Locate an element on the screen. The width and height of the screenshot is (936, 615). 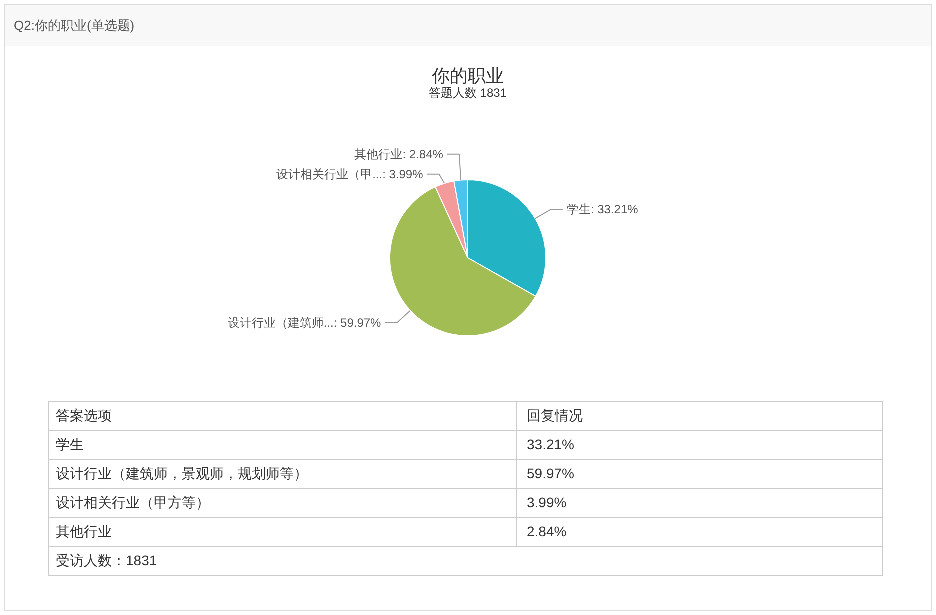
slice-label: 设计相关行业（甲...: 3.99% is located at coordinates (350, 174).